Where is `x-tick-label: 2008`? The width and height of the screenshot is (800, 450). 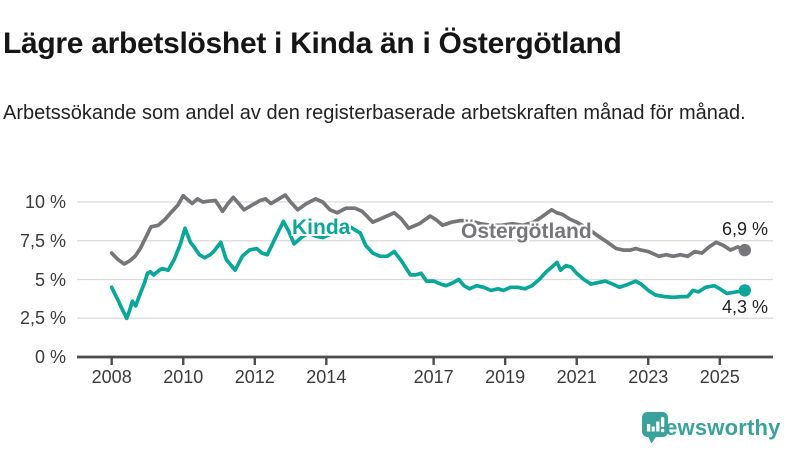 x-tick-label: 2008 is located at coordinates (111, 377).